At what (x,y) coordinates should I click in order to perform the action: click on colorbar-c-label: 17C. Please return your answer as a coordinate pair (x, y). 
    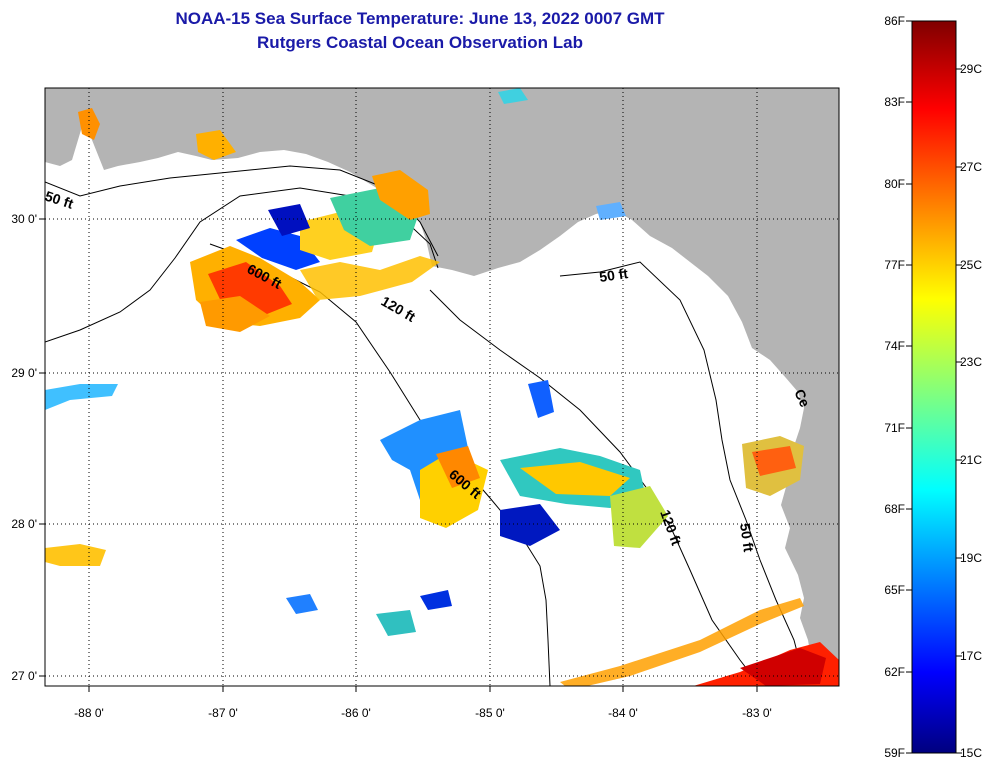
    Looking at the image, I should click on (971, 656).